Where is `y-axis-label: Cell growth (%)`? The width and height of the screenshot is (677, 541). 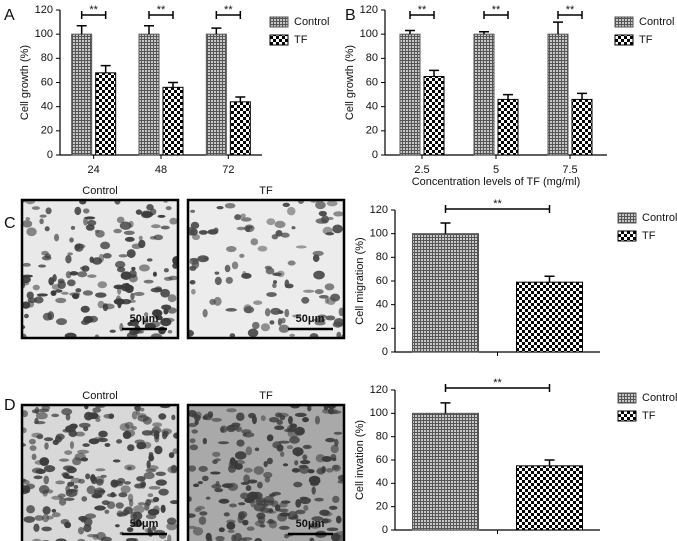
y-axis-label: Cell growth (%) is located at coordinates (25, 82).